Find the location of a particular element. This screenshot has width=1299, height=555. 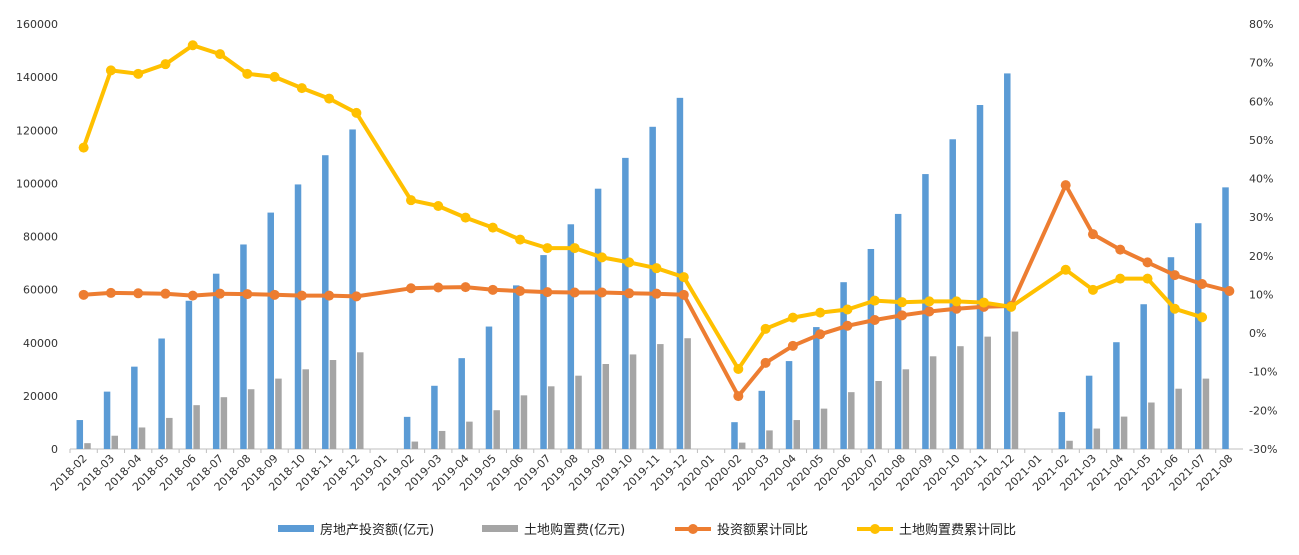

y-left-tick-label: 40000 is located at coordinates (40, 343).